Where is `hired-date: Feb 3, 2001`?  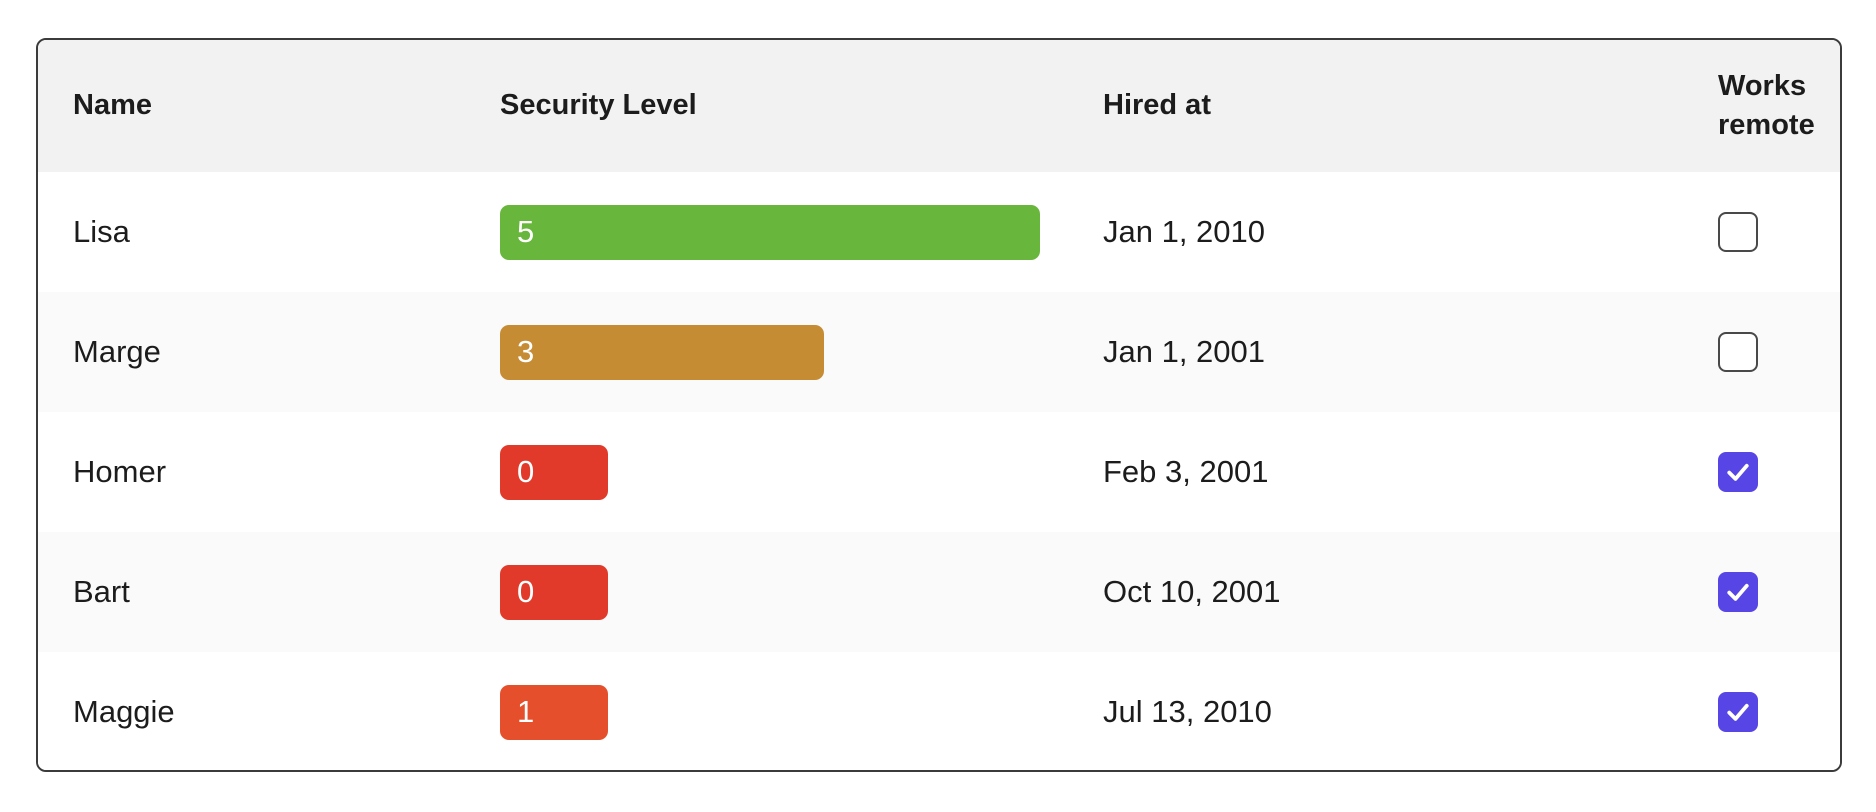
hired-date: Feb 3, 2001 is located at coordinates (1186, 471).